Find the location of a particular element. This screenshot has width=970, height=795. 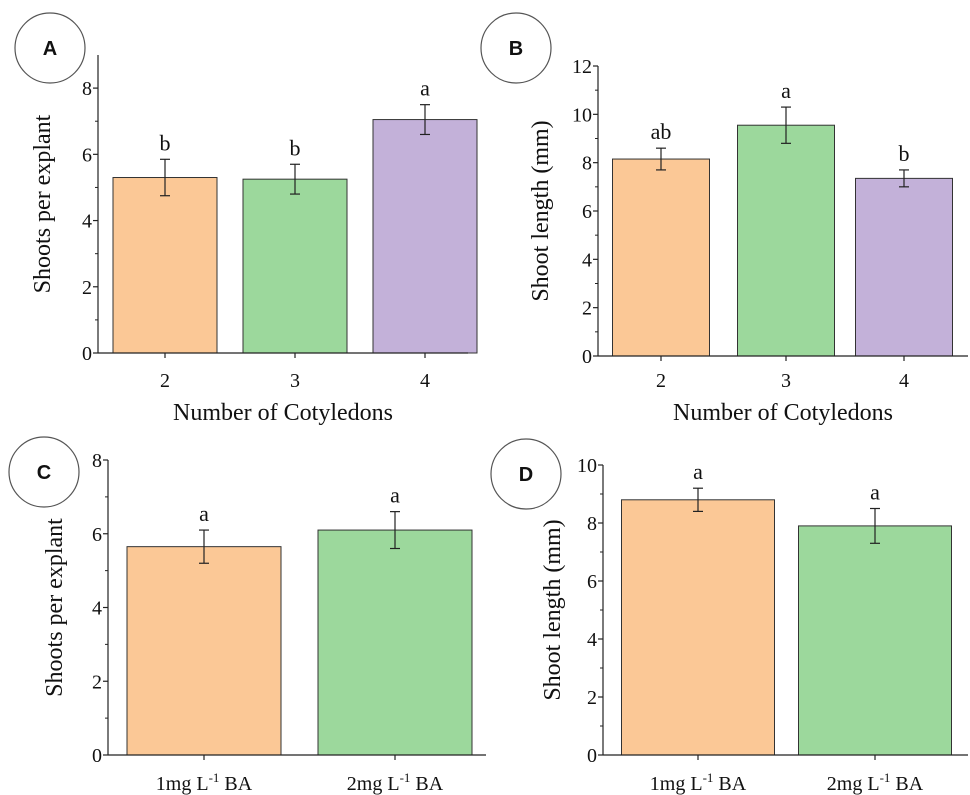

panel-label: C is located at coordinates (44, 473).